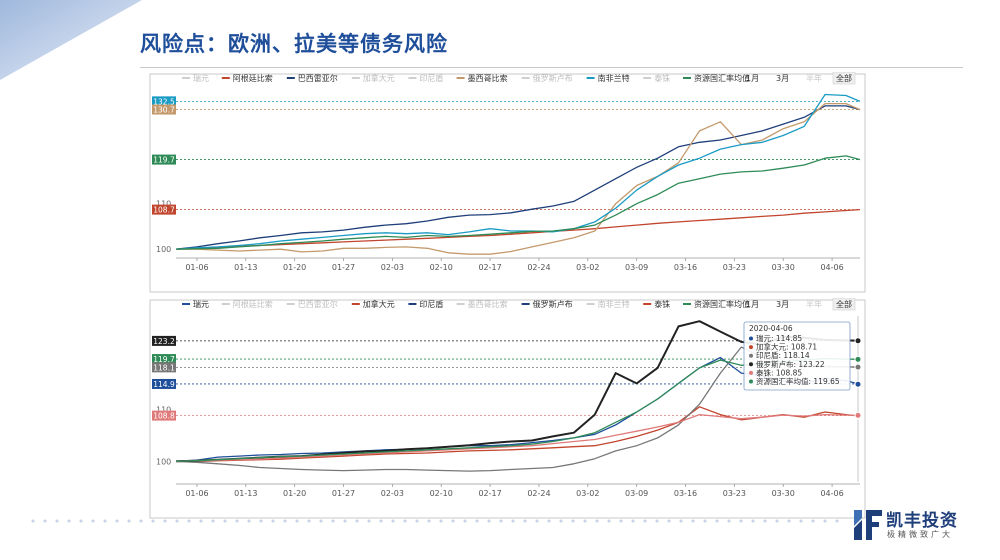 The height and width of the screenshot is (560, 1000). I want to click on x-tick-label: 03-02, so click(587, 493).